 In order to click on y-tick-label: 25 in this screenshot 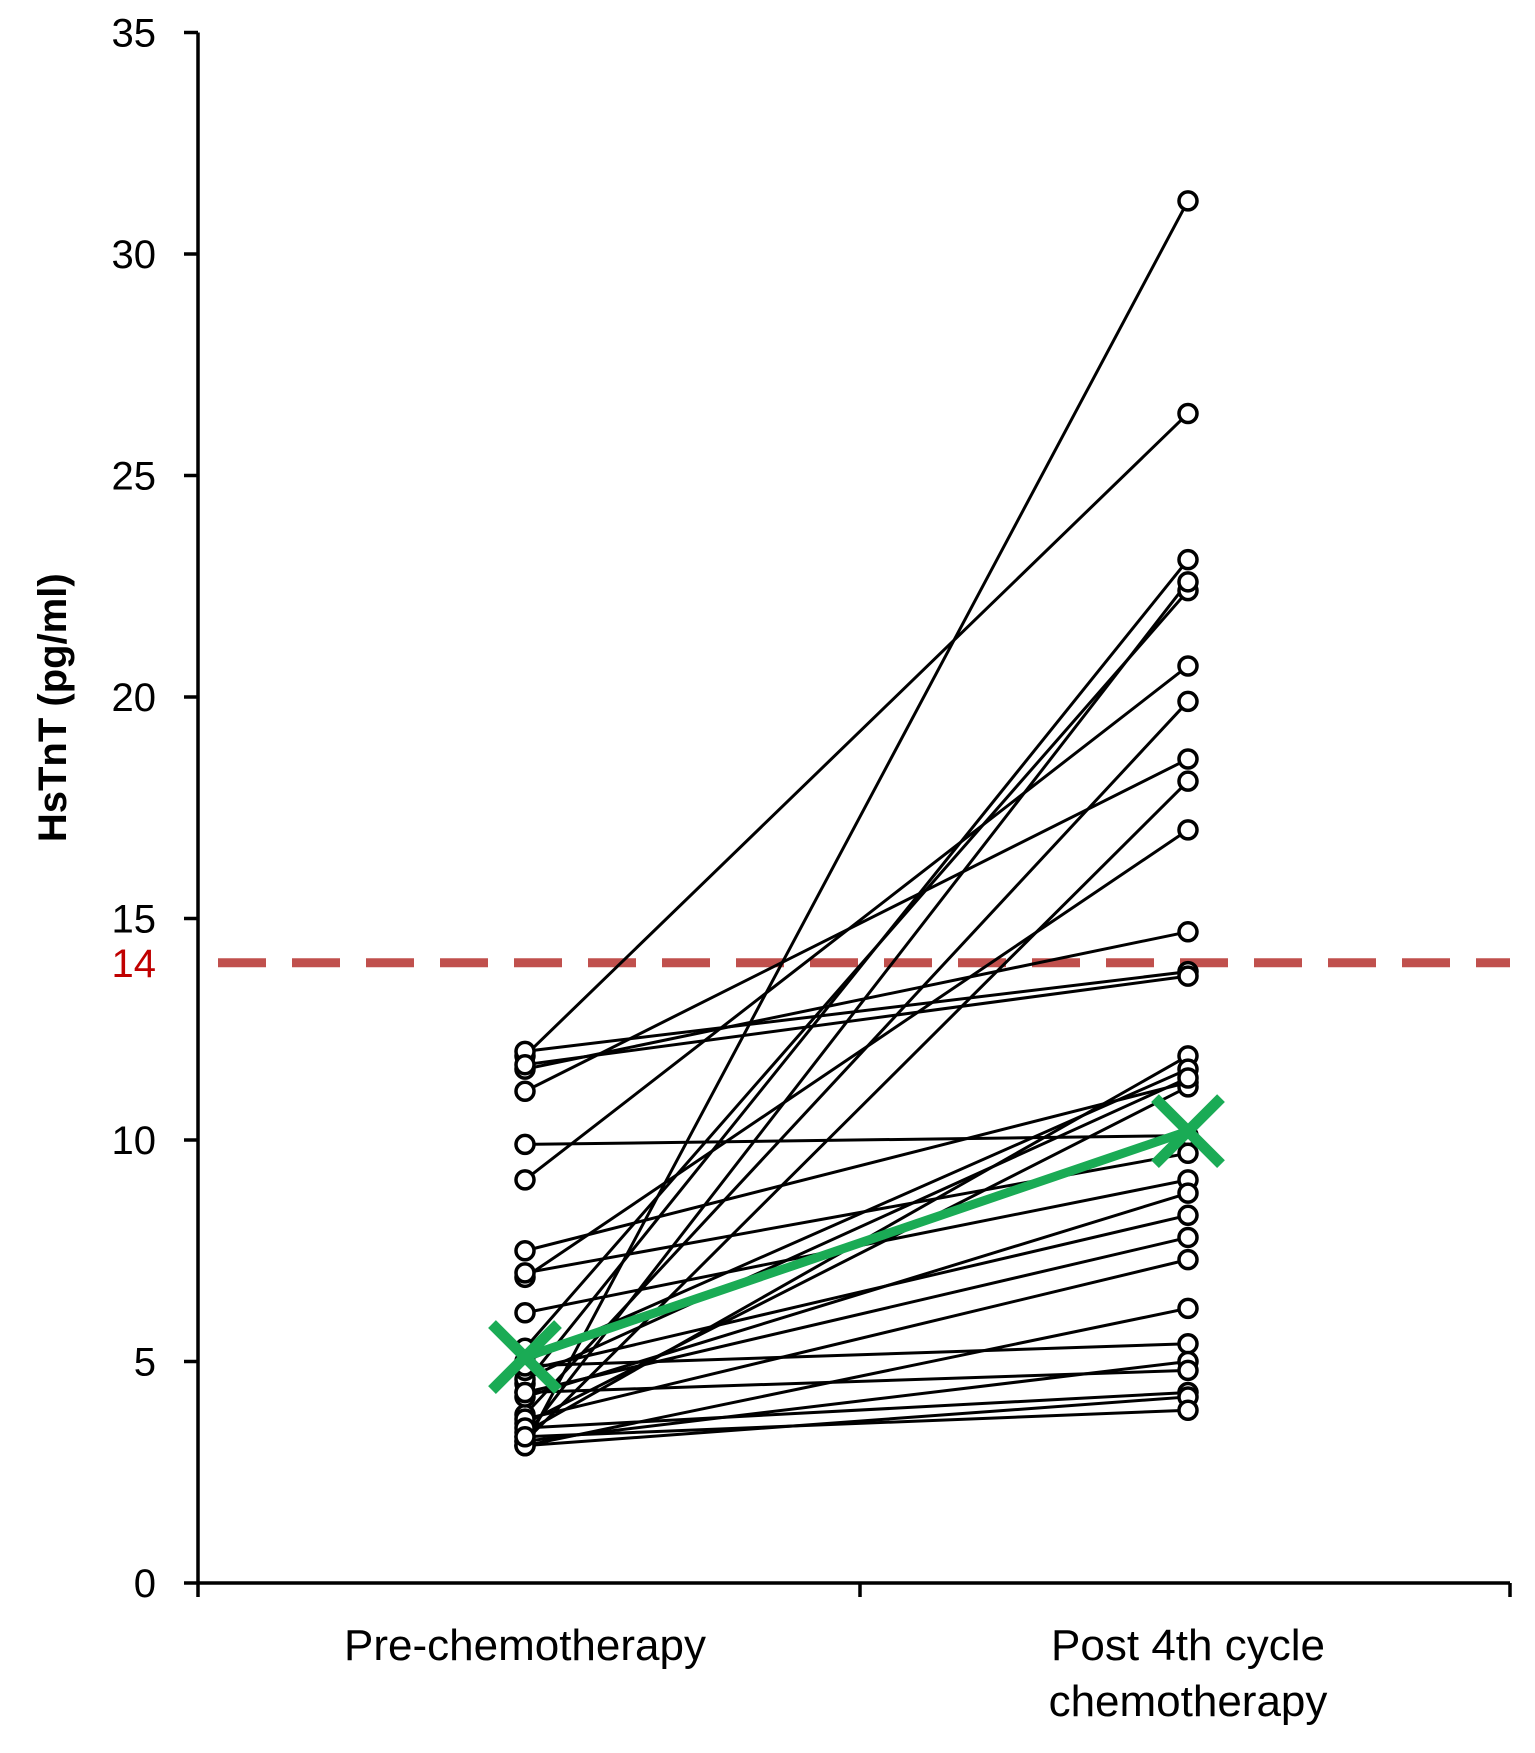, I will do `click(134, 477)`.